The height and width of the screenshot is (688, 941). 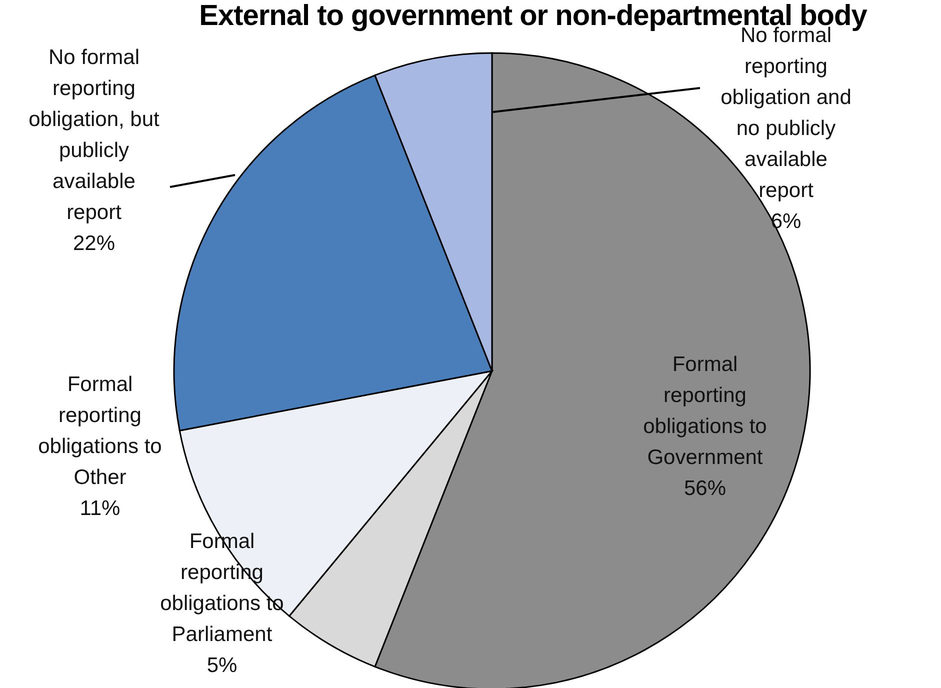 I want to click on slice-label: No formal reporting obligation, but publicly available report, so click(x=94, y=135).